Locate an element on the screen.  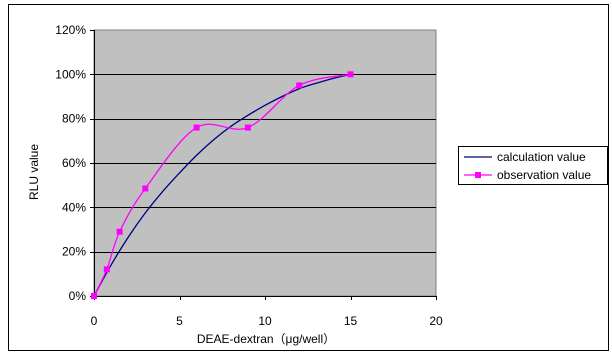
x-tick-label-1: 5 is located at coordinates (179, 321).